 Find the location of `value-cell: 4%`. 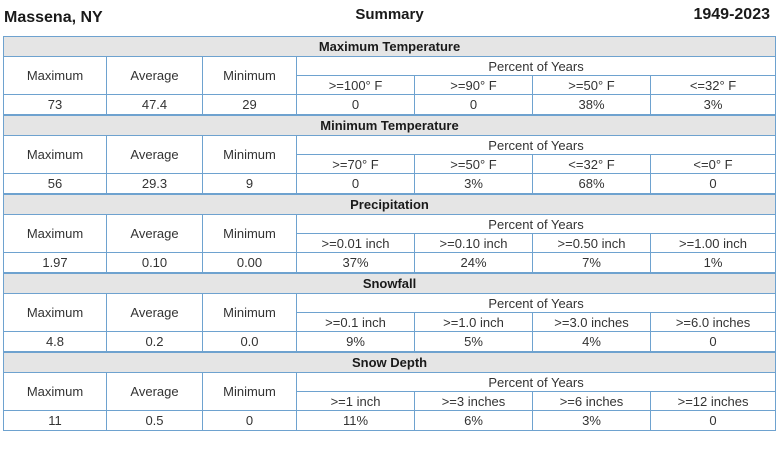

value-cell: 4% is located at coordinates (591, 341).